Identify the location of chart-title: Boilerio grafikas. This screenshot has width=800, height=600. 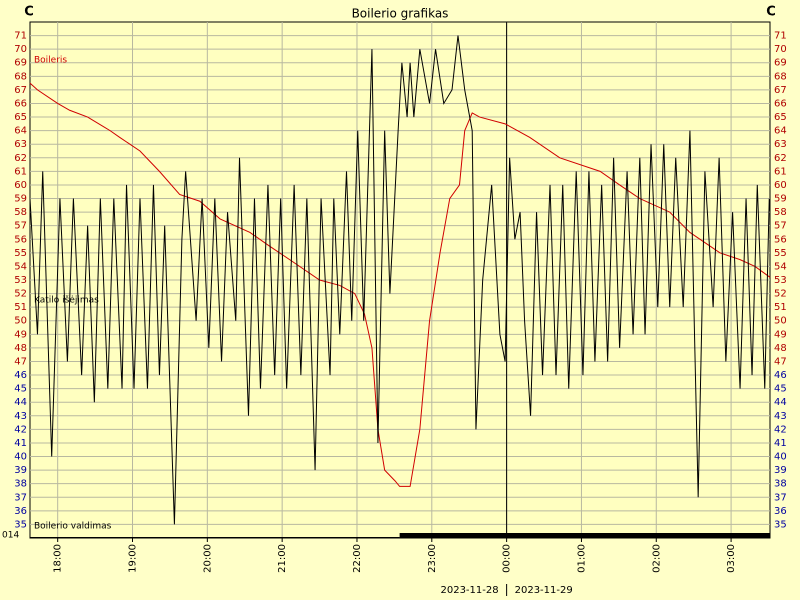
(400, 14).